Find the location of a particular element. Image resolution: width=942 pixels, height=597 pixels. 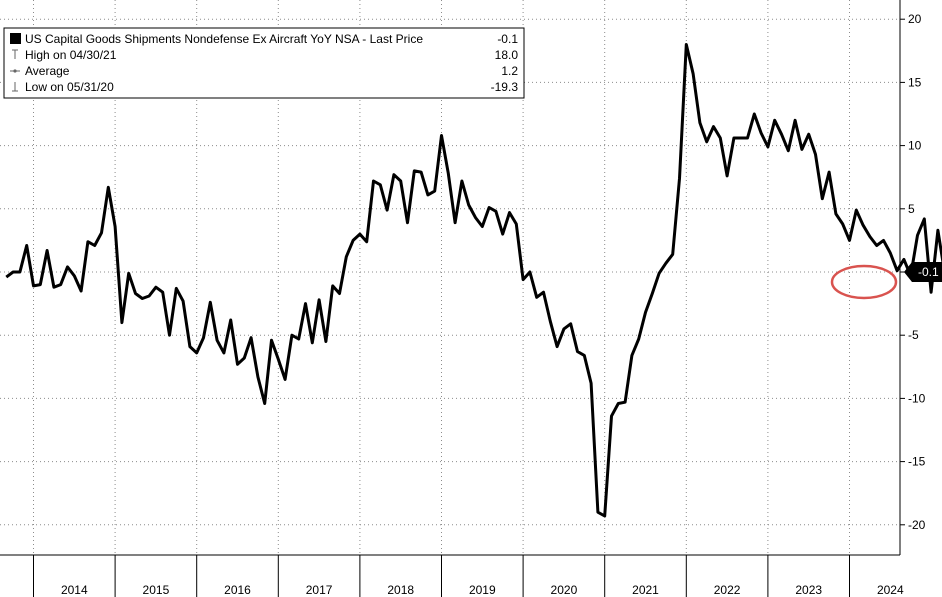

last-value-tag: -0.1 is located at coordinates (923, 272).